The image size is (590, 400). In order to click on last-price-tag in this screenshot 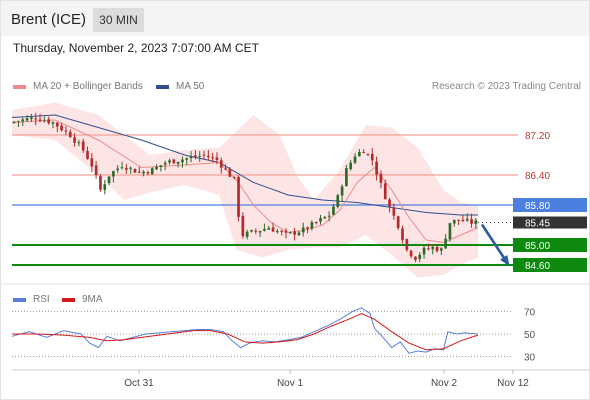, I will do `click(550, 222)`.